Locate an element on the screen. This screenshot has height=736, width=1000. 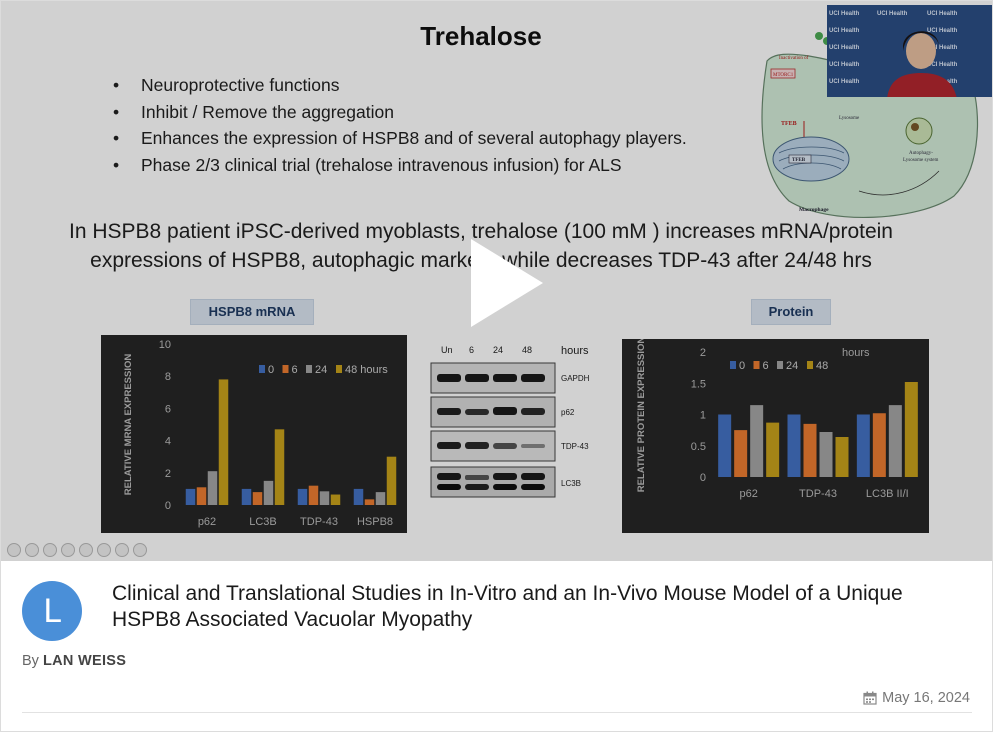
blot-time-label: 24 is located at coordinates (498, 350).